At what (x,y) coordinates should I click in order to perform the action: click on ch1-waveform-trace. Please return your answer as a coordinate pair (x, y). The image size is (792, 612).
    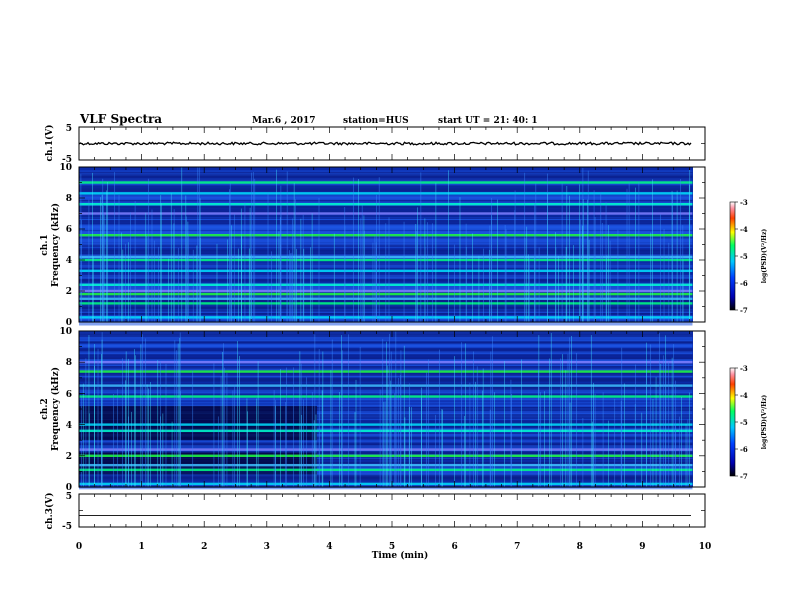
    Looking at the image, I should click on (385, 143).